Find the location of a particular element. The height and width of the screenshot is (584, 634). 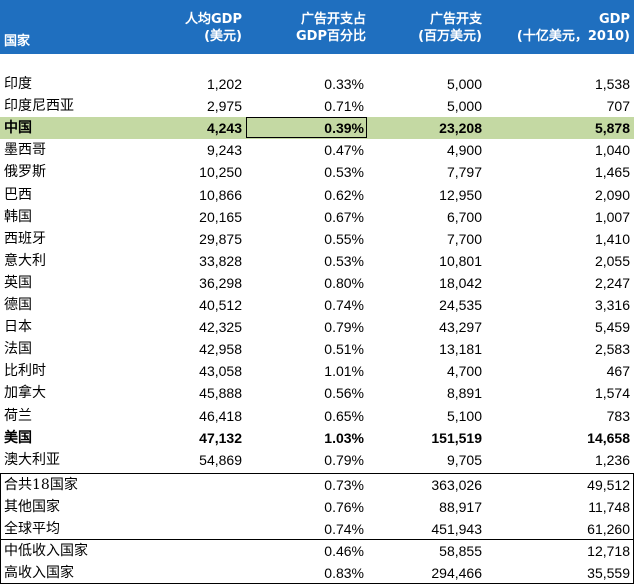

country-cell: 墨西哥 is located at coordinates (25, 150).